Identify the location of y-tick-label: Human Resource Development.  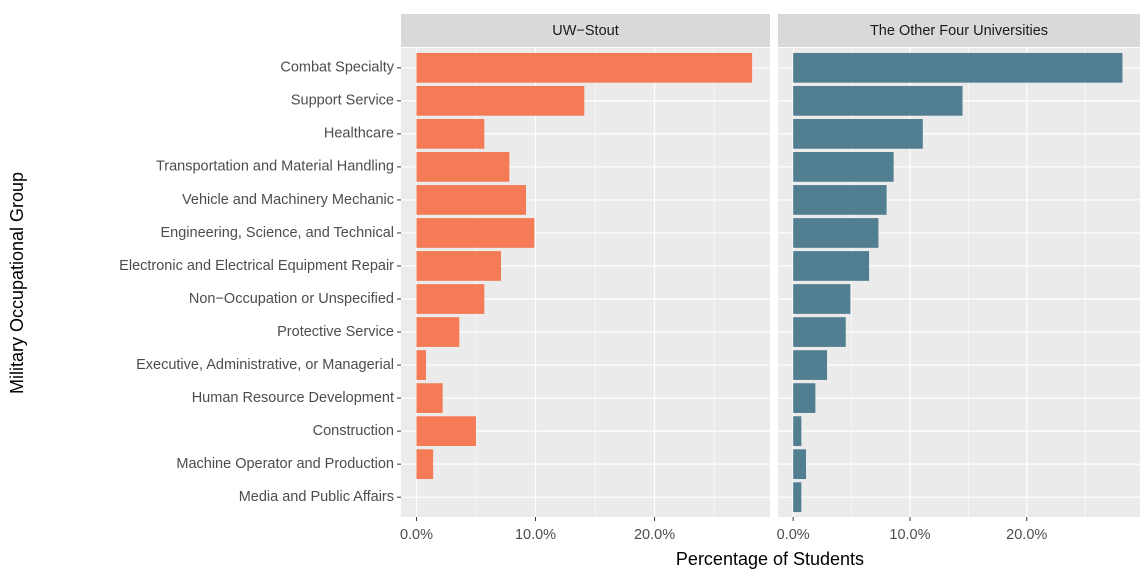
(293, 398).